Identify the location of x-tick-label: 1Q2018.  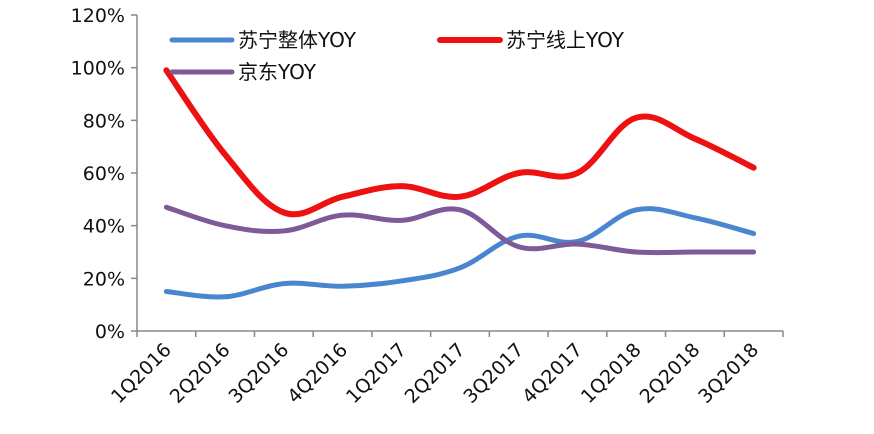
(611, 373).